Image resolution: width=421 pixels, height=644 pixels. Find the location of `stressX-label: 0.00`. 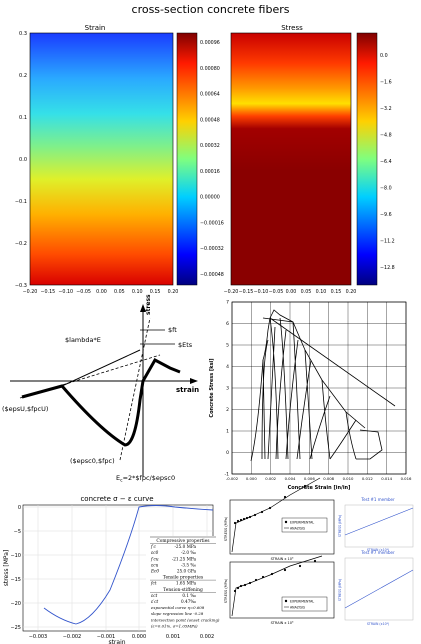

stressX-label: 0.00 is located at coordinates (291, 292).